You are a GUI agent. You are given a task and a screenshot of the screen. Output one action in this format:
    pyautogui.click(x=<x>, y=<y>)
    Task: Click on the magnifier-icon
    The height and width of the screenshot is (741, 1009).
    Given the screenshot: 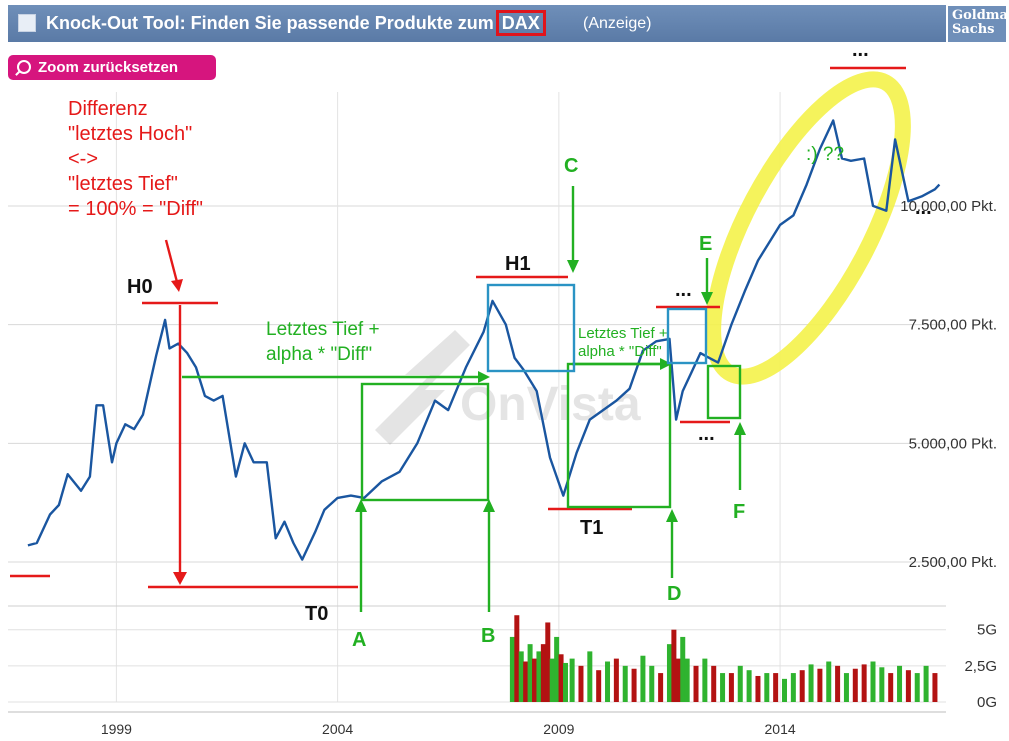 What is the action you would take?
    pyautogui.click(x=24, y=67)
    